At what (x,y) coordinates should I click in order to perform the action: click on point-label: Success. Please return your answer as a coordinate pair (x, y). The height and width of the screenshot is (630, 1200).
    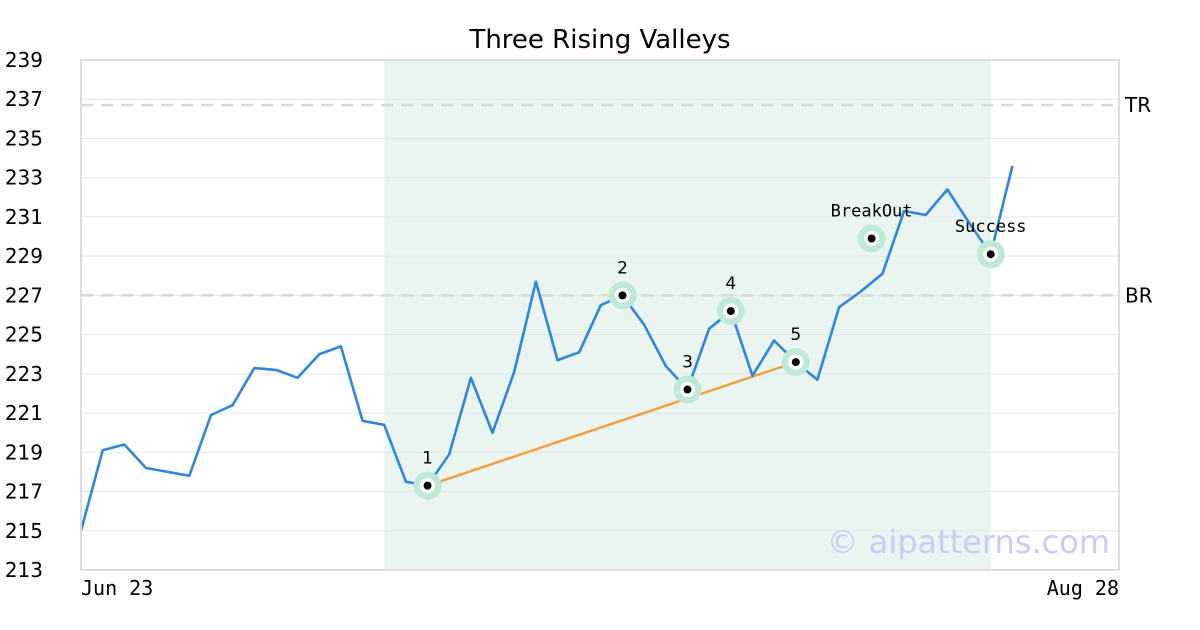
    Looking at the image, I should click on (991, 227).